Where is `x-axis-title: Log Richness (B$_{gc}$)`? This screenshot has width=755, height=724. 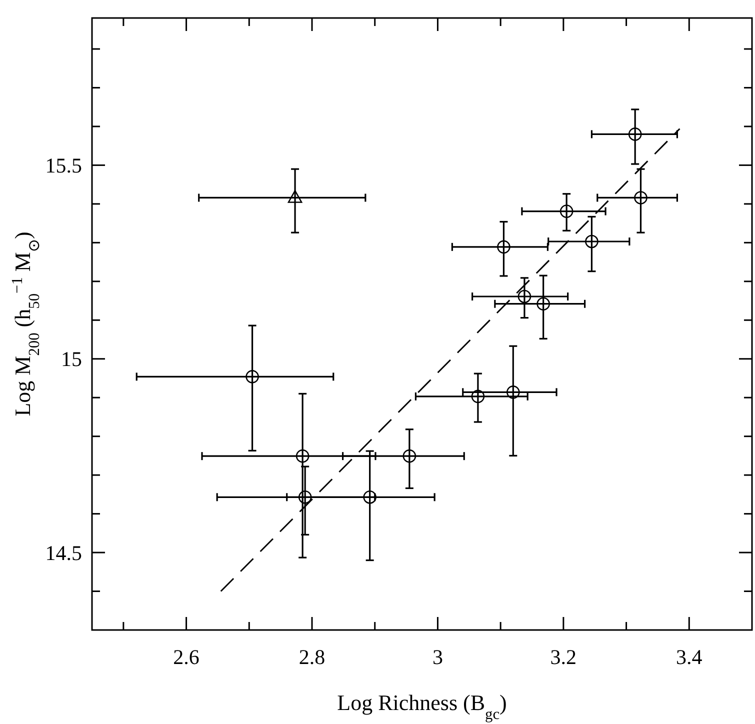 x-axis-title: Log Richness (B$_{gc}$) is located at coordinates (422, 706).